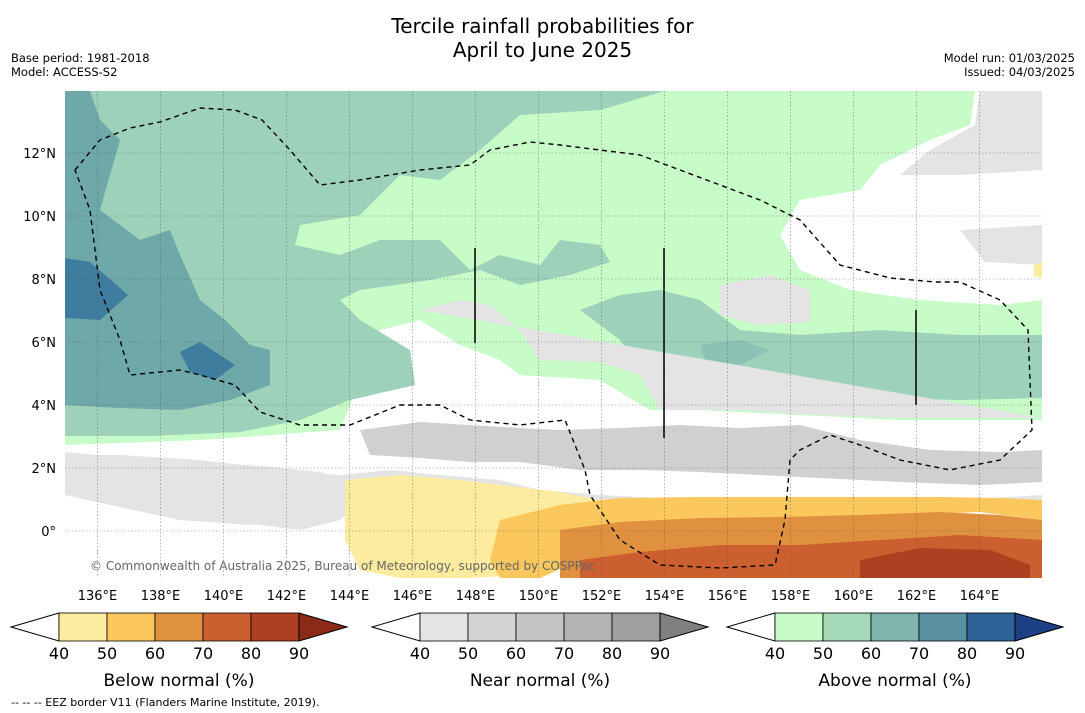 This screenshot has width=1085, height=713. Describe the element at coordinates (791, 596) in the screenshot. I see `lon-tick-label: 158°E` at that location.